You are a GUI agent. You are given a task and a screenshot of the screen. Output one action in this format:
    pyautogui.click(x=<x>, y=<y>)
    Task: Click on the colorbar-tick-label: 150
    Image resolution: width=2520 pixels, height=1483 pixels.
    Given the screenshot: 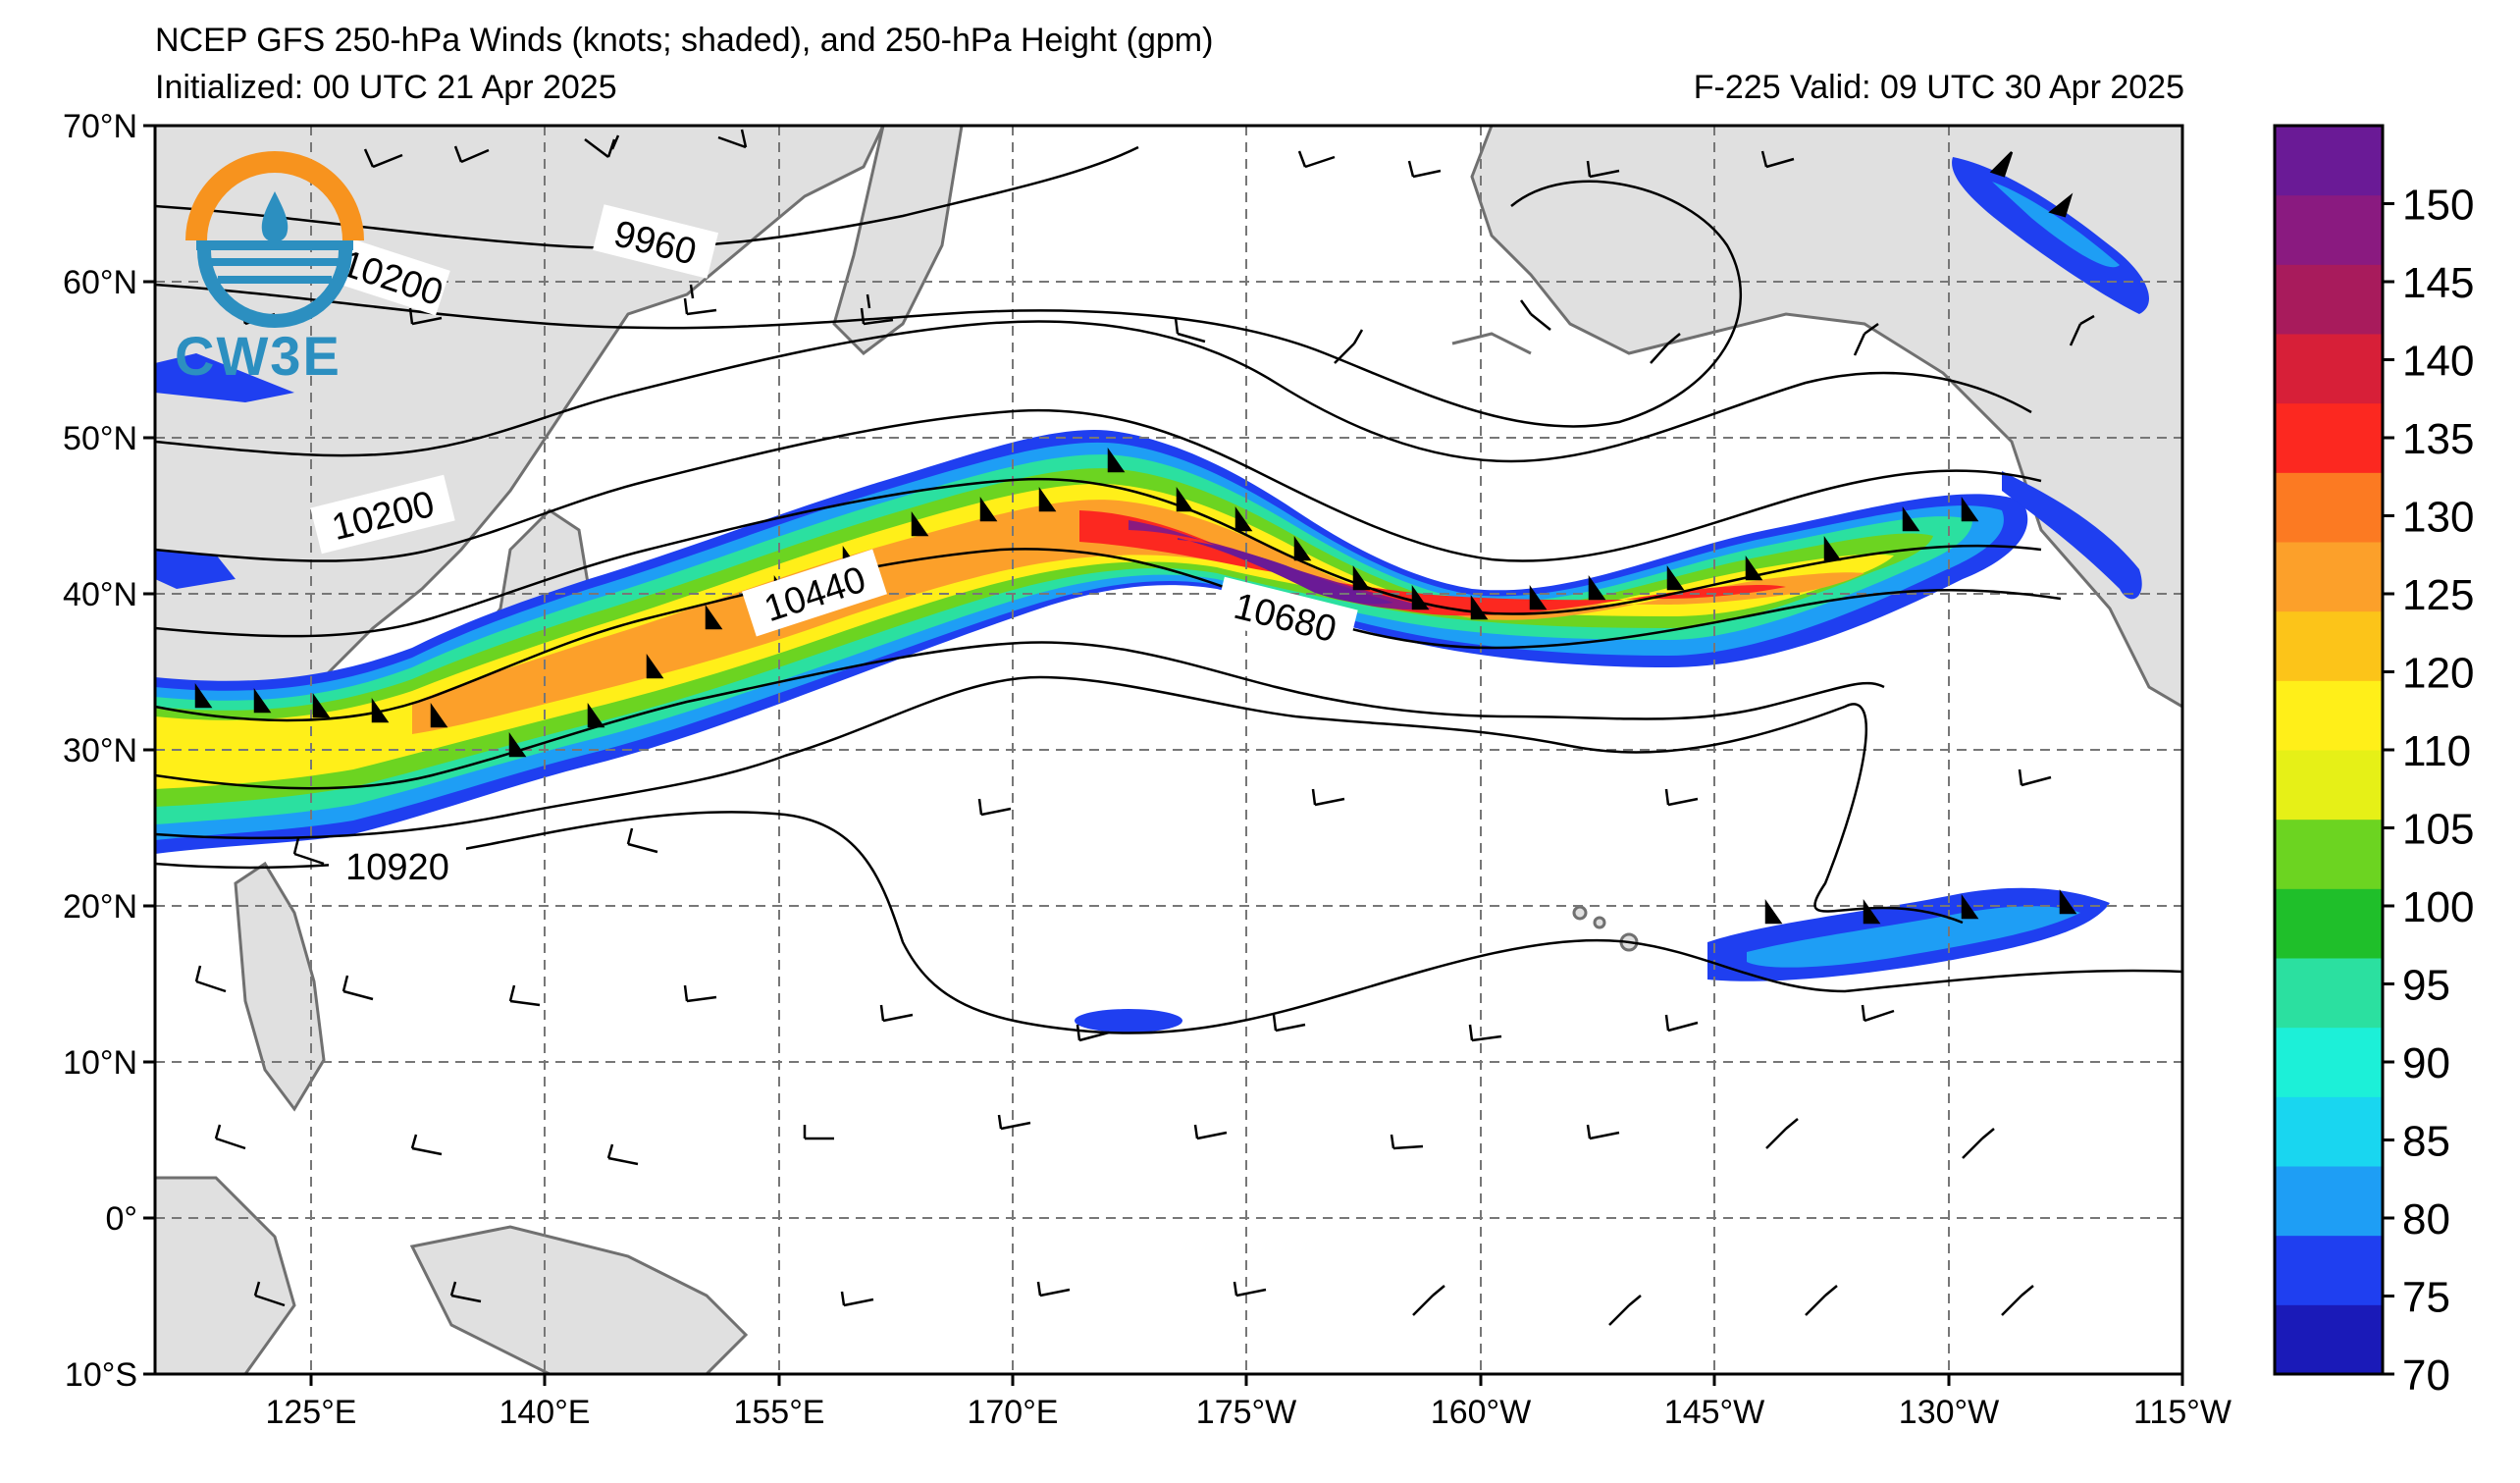 What is the action you would take?
    pyautogui.click(x=2438, y=206)
    